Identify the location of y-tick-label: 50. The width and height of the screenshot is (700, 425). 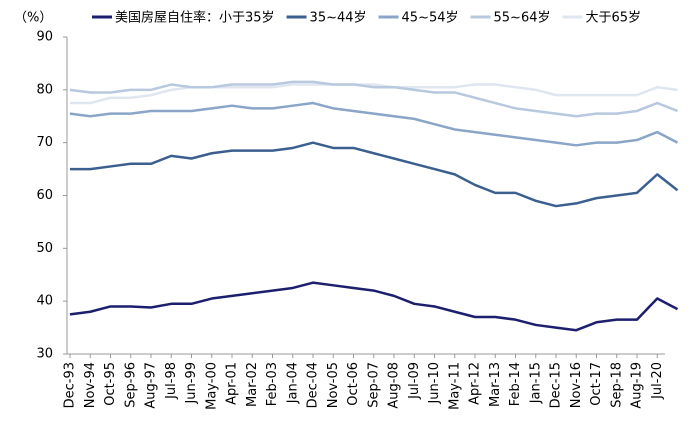
(44, 248).